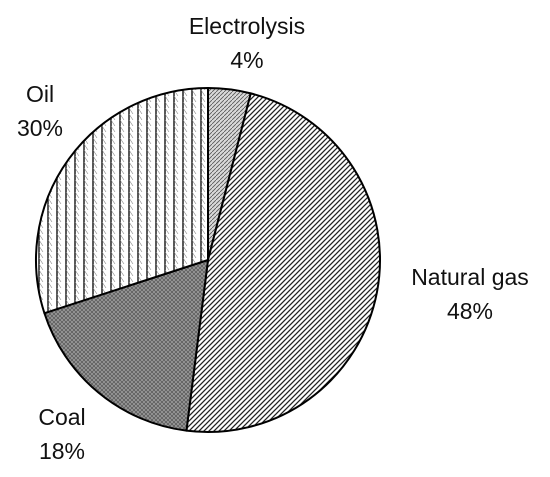  What do you see at coordinates (40, 128) in the screenshot?
I see `slice-value-oil: 30%` at bounding box center [40, 128].